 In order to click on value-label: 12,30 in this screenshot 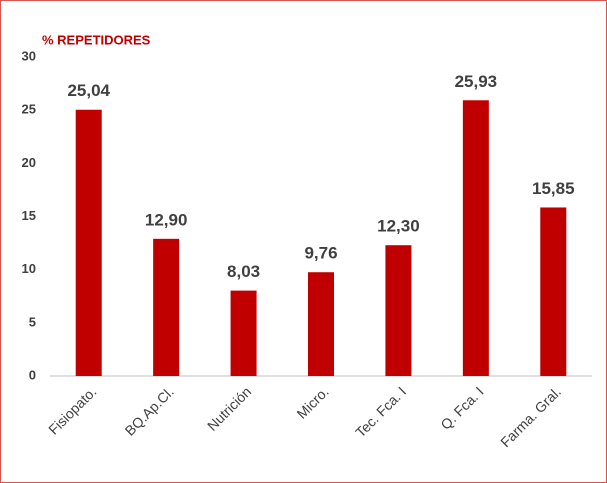, I will do `click(398, 226)`.